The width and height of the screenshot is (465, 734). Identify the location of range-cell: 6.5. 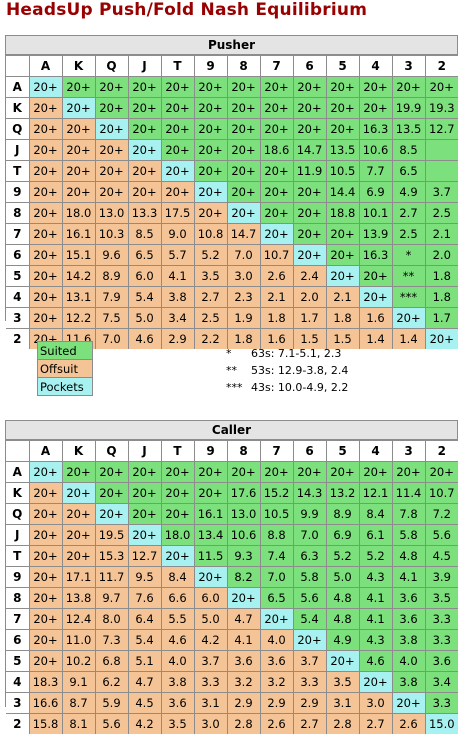
(276, 598).